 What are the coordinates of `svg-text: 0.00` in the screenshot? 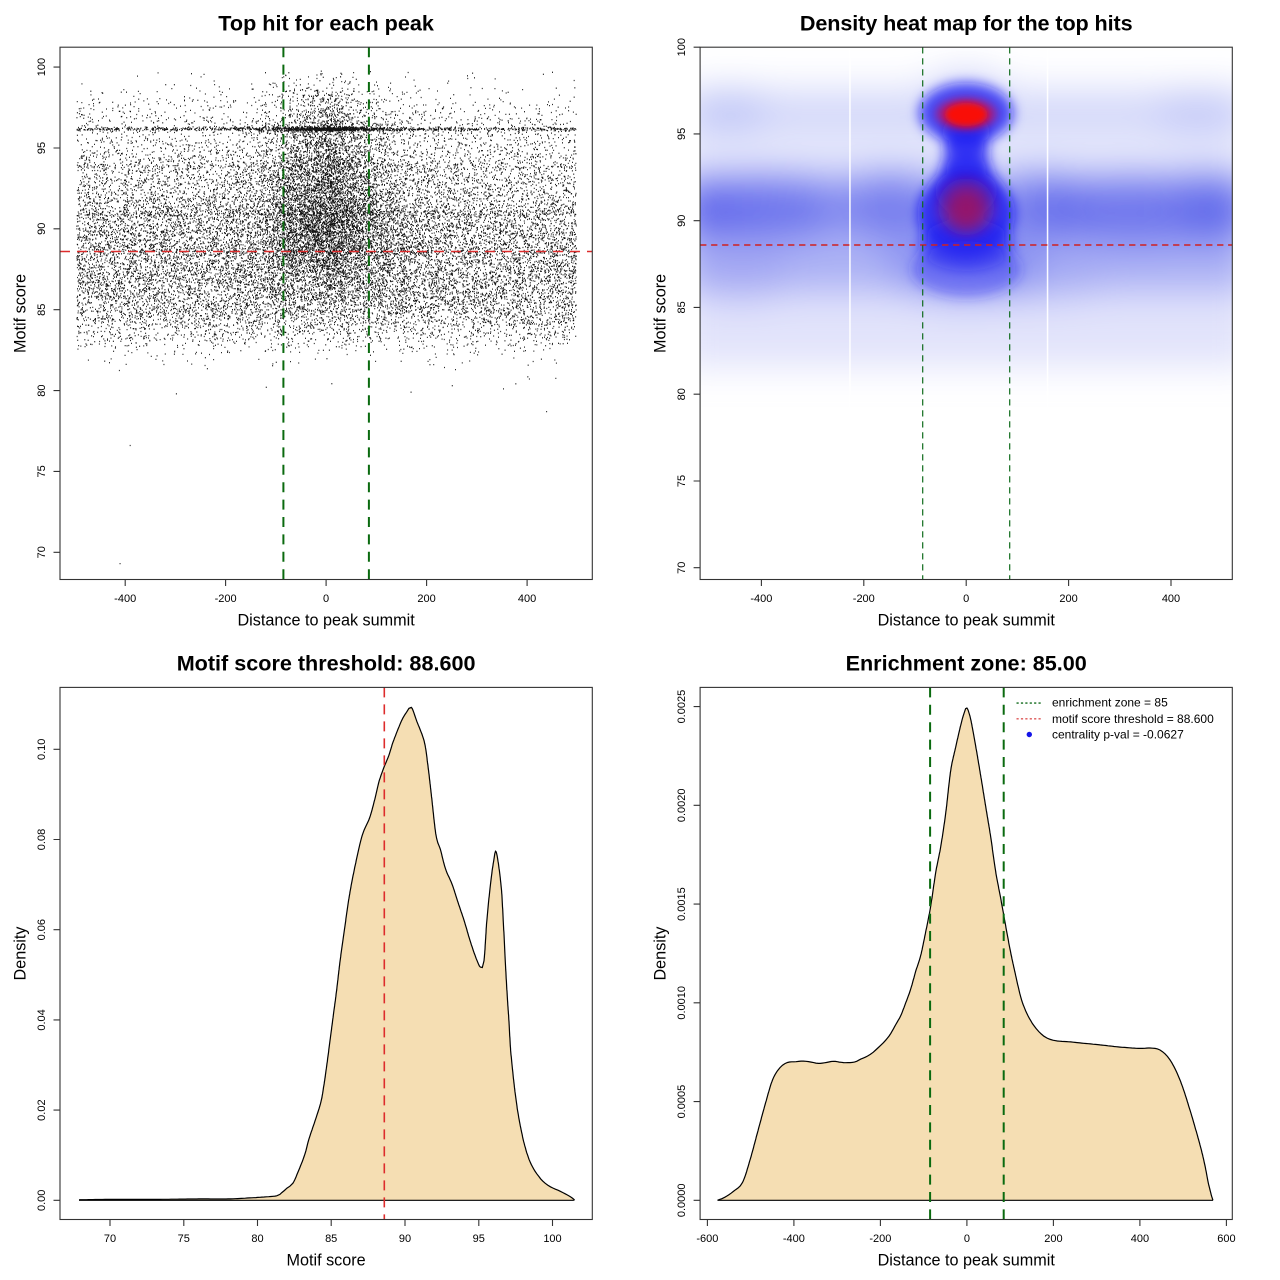 It's located at (42, 1200).